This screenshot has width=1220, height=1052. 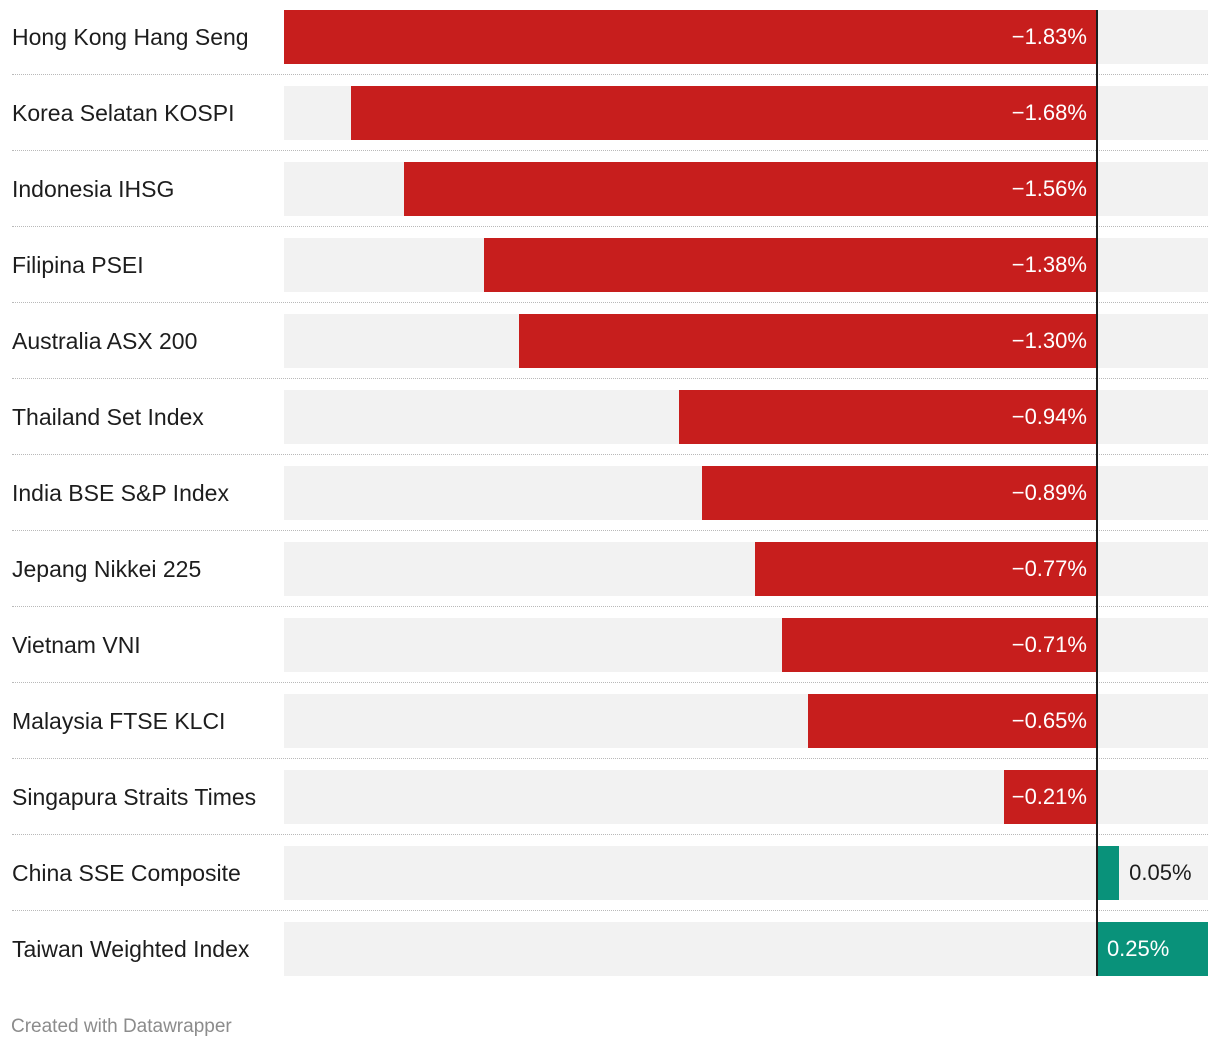 What do you see at coordinates (131, 949) in the screenshot?
I see `category-label: Taiwan Weighted Index` at bounding box center [131, 949].